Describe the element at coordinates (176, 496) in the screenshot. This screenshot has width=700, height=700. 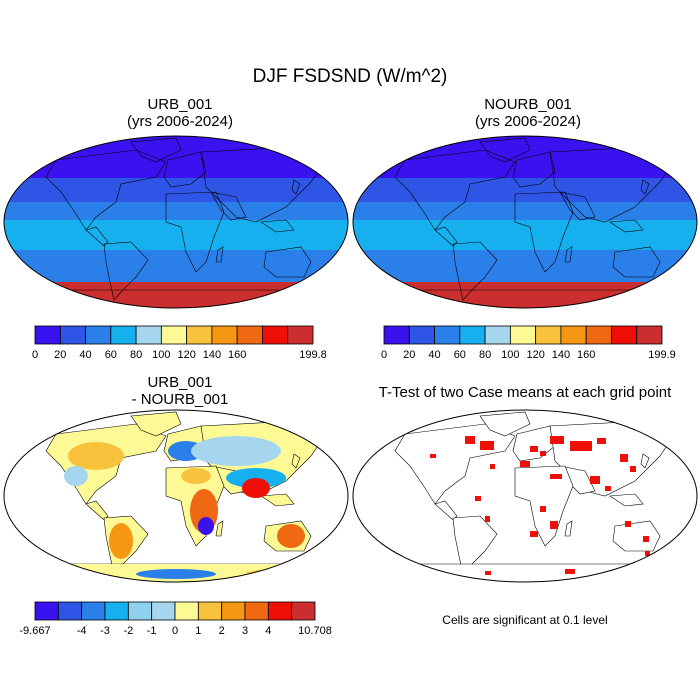
I see `map-panel-difference` at that location.